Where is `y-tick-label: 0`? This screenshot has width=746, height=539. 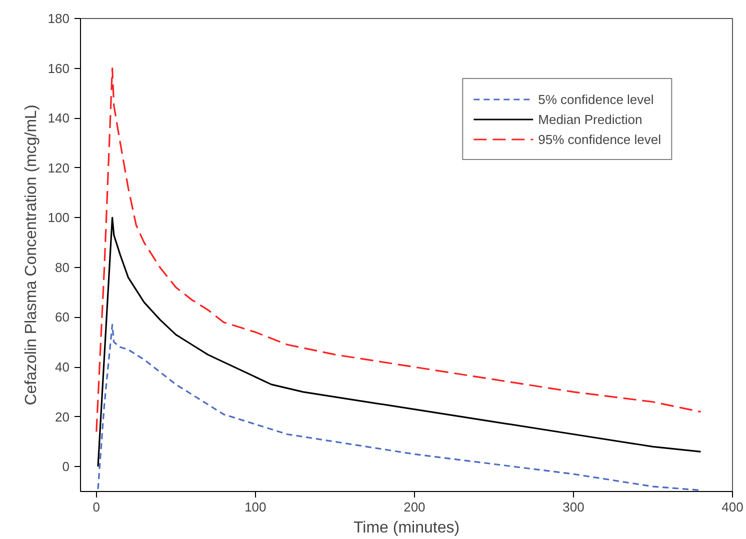 y-tick-label: 0 is located at coordinates (66, 466).